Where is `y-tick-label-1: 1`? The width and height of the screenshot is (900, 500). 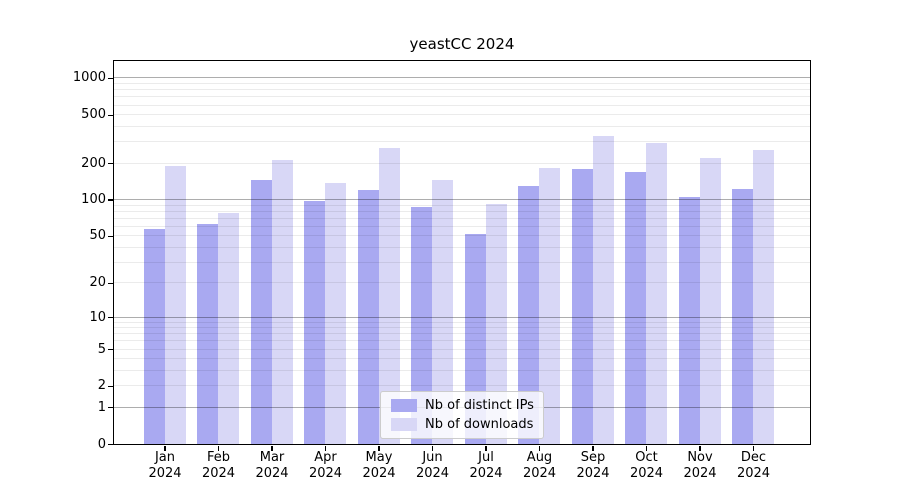 y-tick-label-1: 1 is located at coordinates (101, 407).